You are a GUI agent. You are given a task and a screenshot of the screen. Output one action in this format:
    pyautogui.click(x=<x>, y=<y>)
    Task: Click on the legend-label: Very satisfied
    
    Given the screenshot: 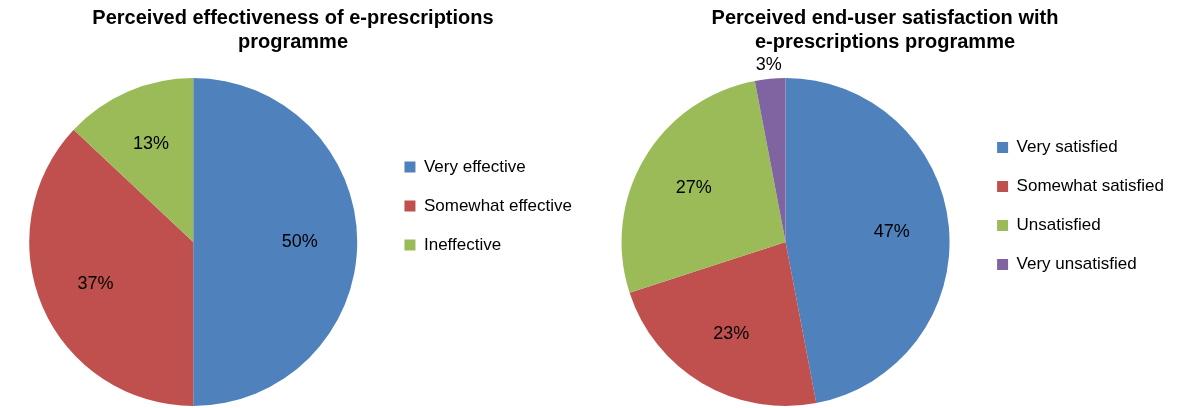 What is the action you would take?
    pyautogui.click(x=1067, y=147)
    